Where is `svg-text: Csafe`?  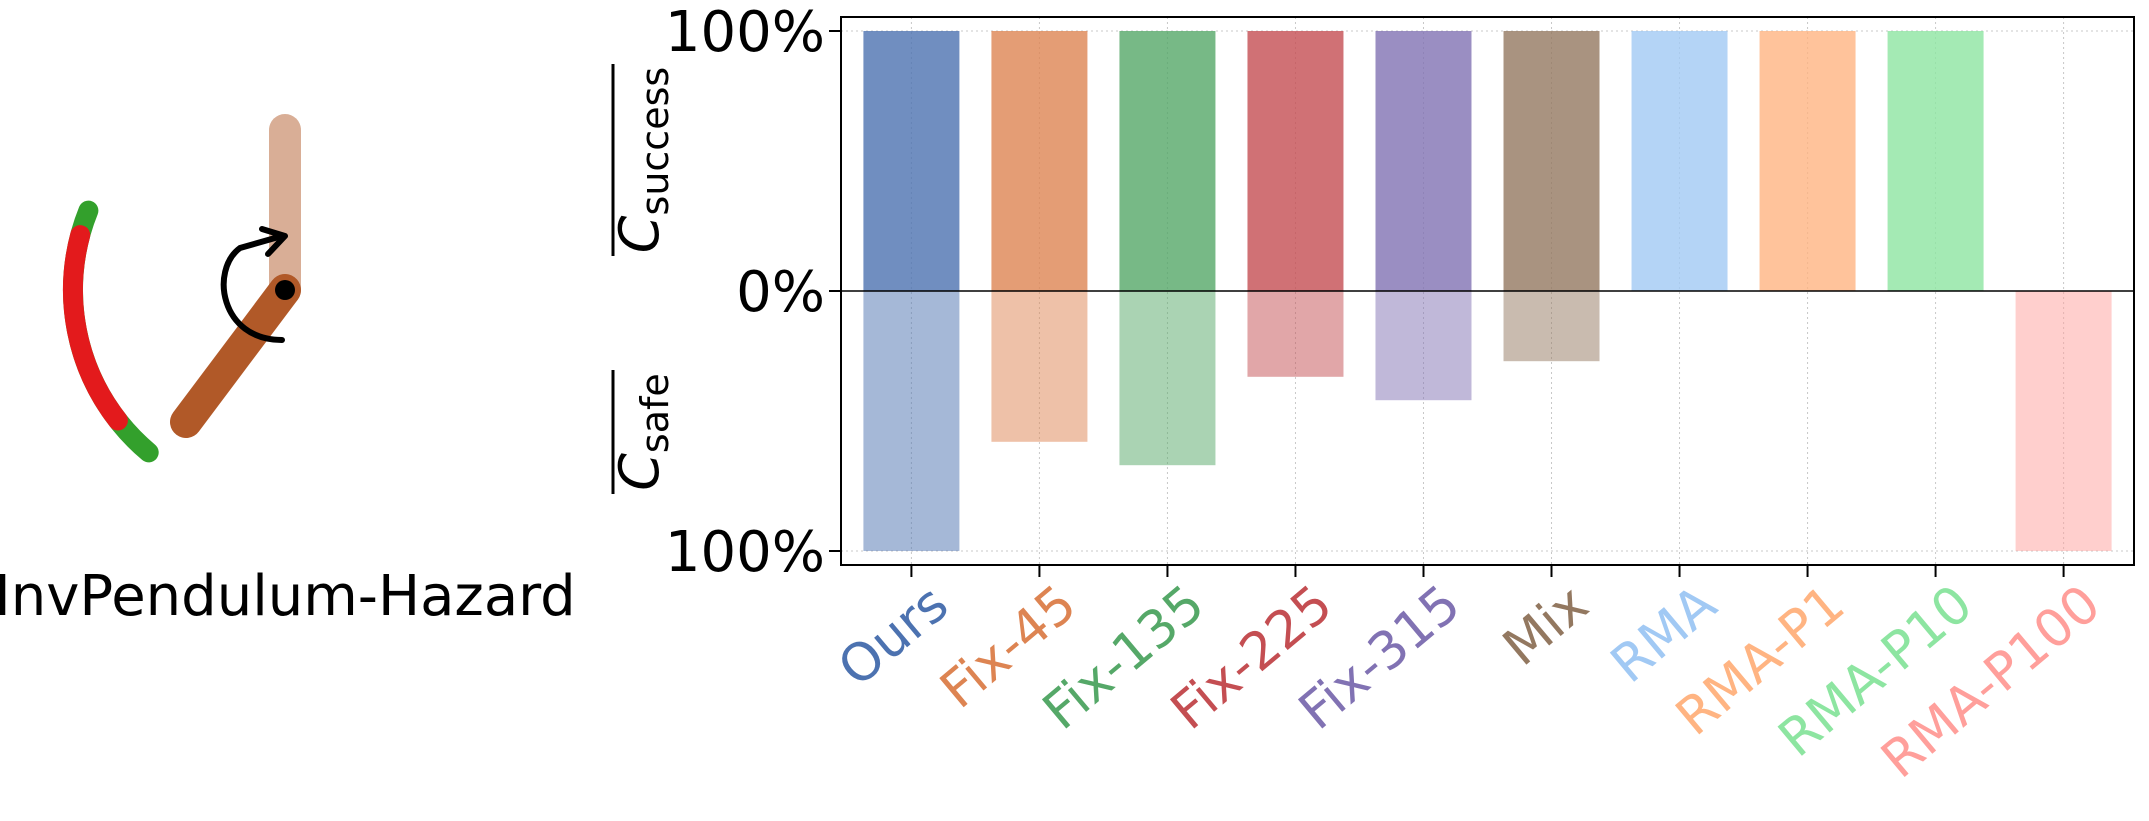
svg-text: Csafe is located at coordinates (642, 432).